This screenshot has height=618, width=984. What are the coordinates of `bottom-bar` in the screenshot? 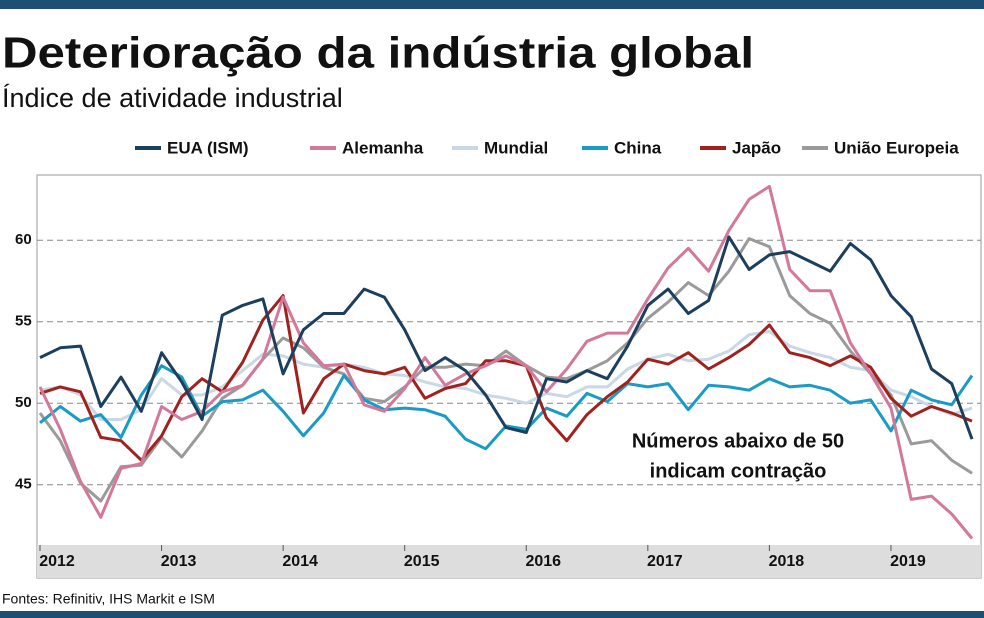 It's located at (492, 614).